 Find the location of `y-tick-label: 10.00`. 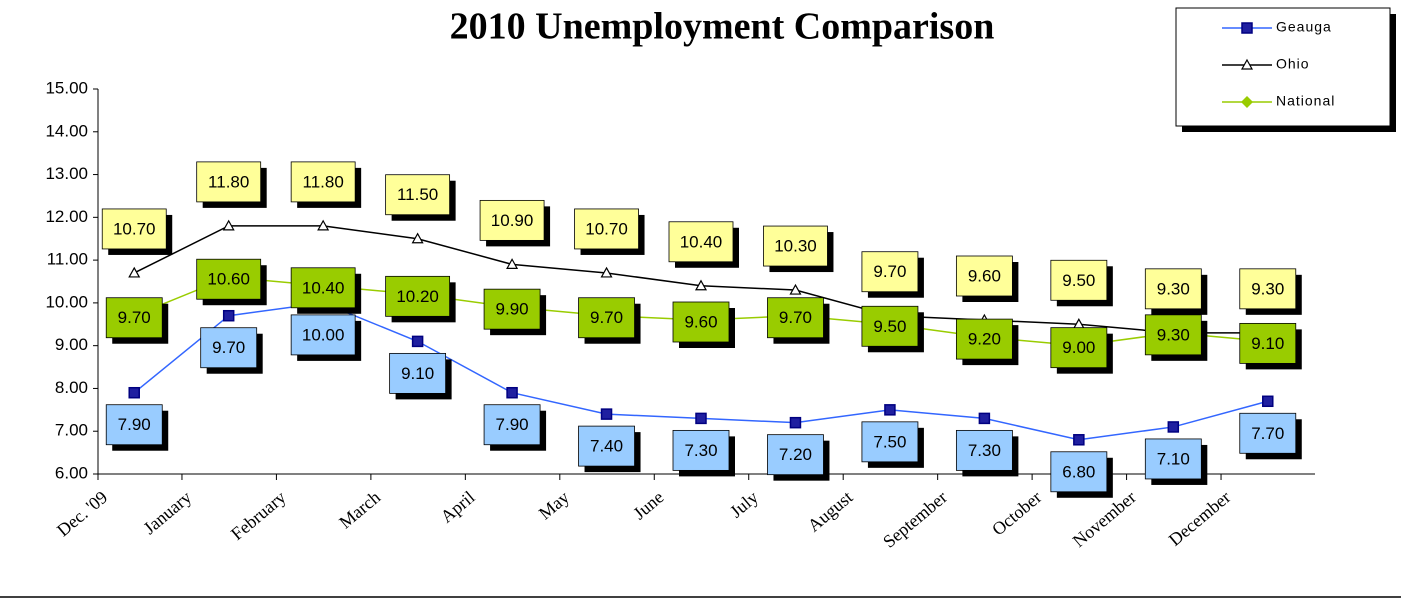

y-tick-label: 10.00 is located at coordinates (66, 301).